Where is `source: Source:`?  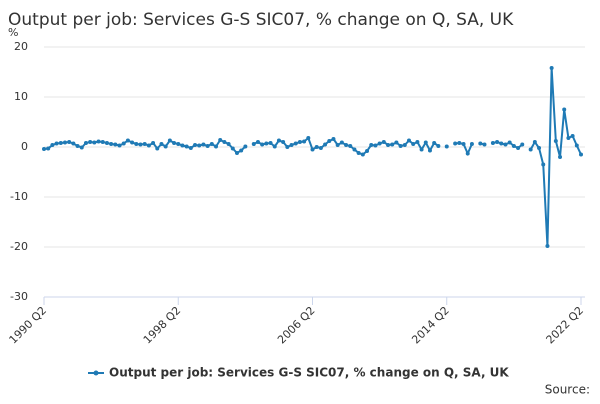
source: Source: is located at coordinates (567, 390).